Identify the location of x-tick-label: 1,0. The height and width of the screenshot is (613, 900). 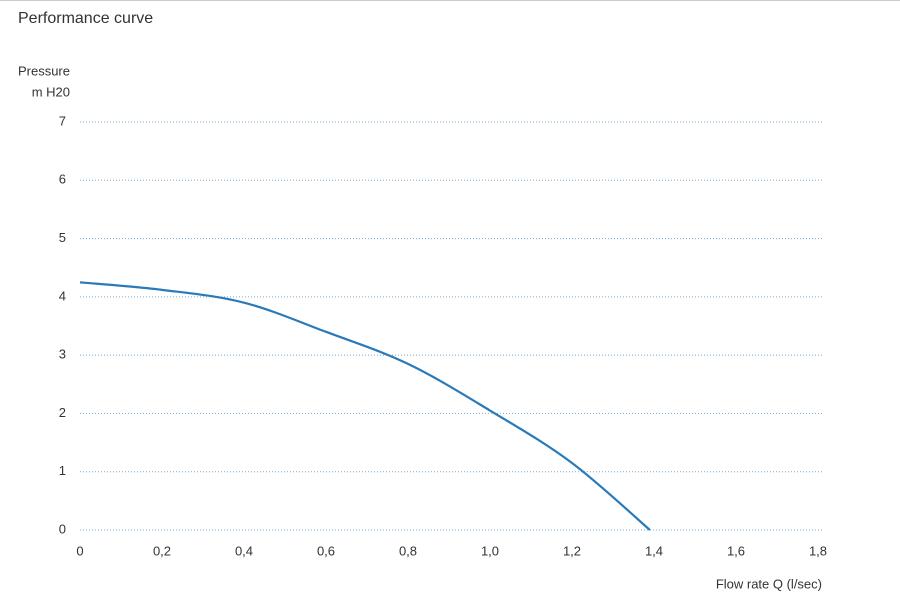
(490, 550).